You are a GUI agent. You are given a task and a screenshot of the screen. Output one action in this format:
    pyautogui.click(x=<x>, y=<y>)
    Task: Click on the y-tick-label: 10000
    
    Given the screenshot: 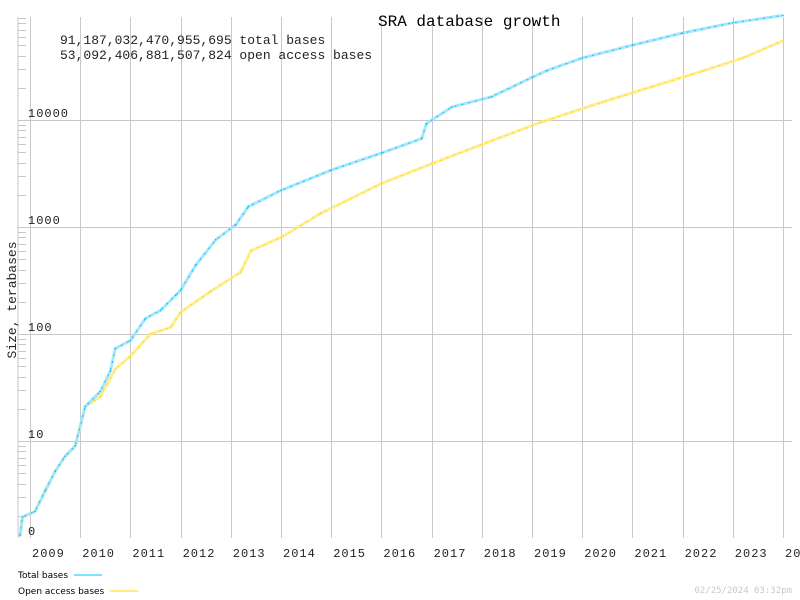 What is the action you would take?
    pyautogui.click(x=48, y=114)
    